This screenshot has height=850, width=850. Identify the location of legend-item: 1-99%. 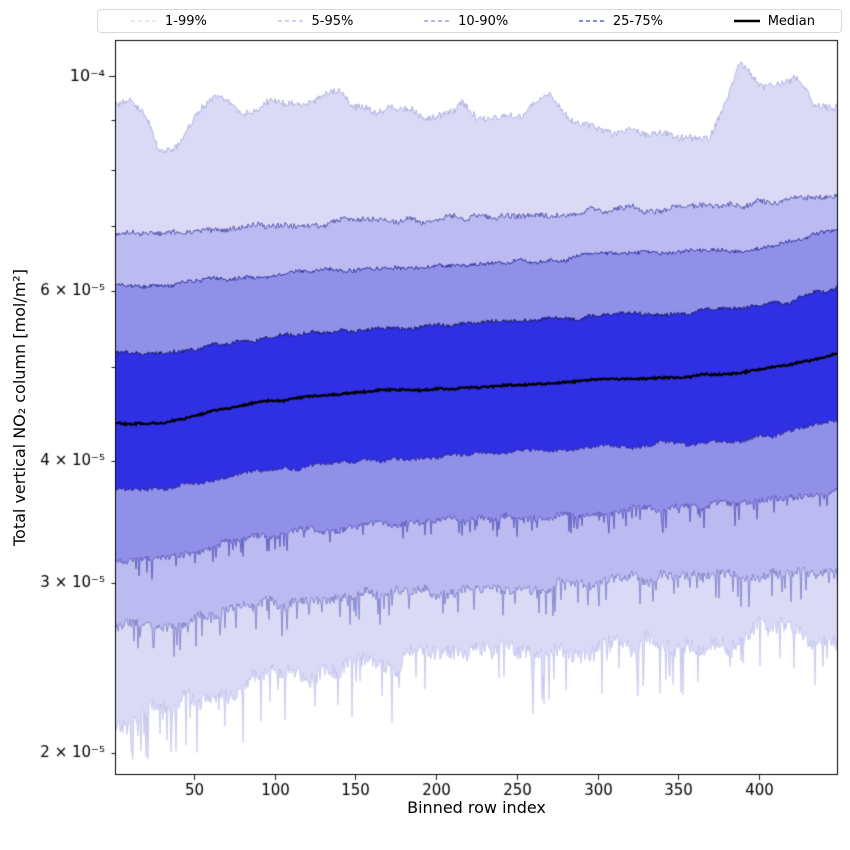
(168, 21).